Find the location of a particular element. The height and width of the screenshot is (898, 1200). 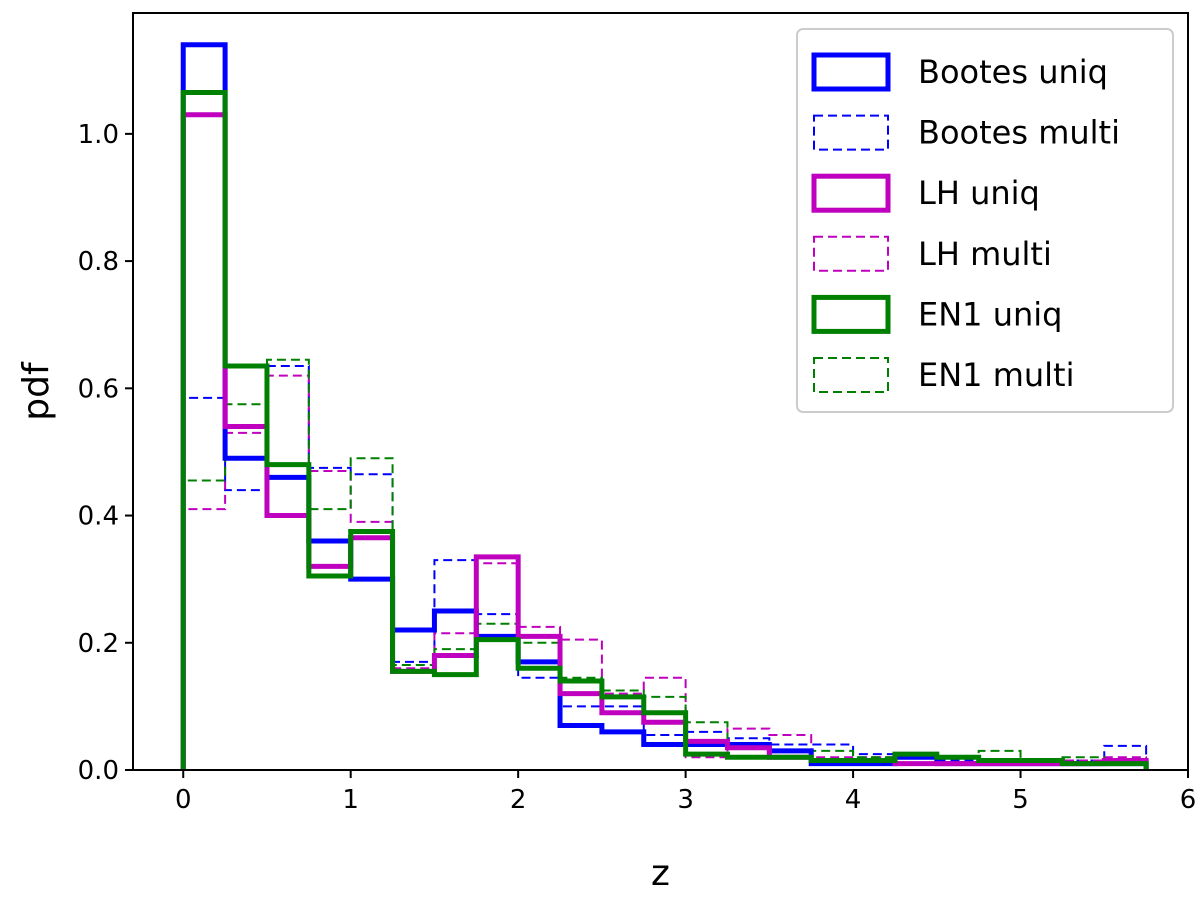

legend-label: Bootes multi is located at coordinates (1019, 133).